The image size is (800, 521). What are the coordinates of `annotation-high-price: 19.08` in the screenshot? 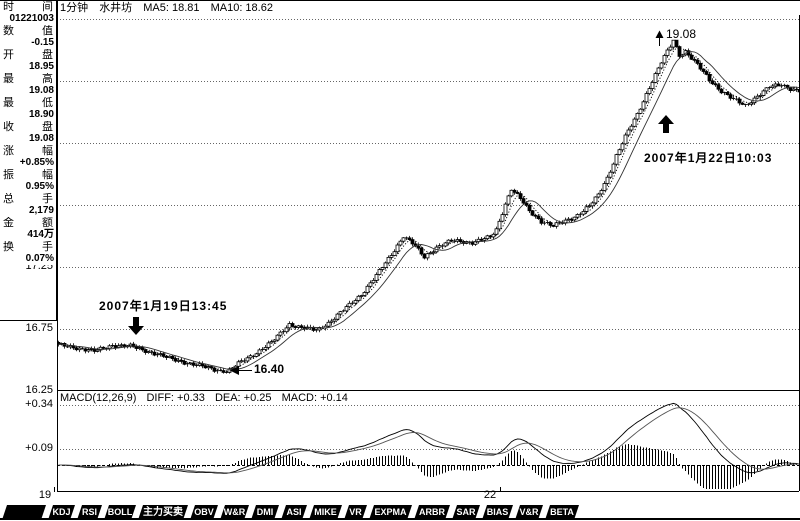 It's located at (681, 34).